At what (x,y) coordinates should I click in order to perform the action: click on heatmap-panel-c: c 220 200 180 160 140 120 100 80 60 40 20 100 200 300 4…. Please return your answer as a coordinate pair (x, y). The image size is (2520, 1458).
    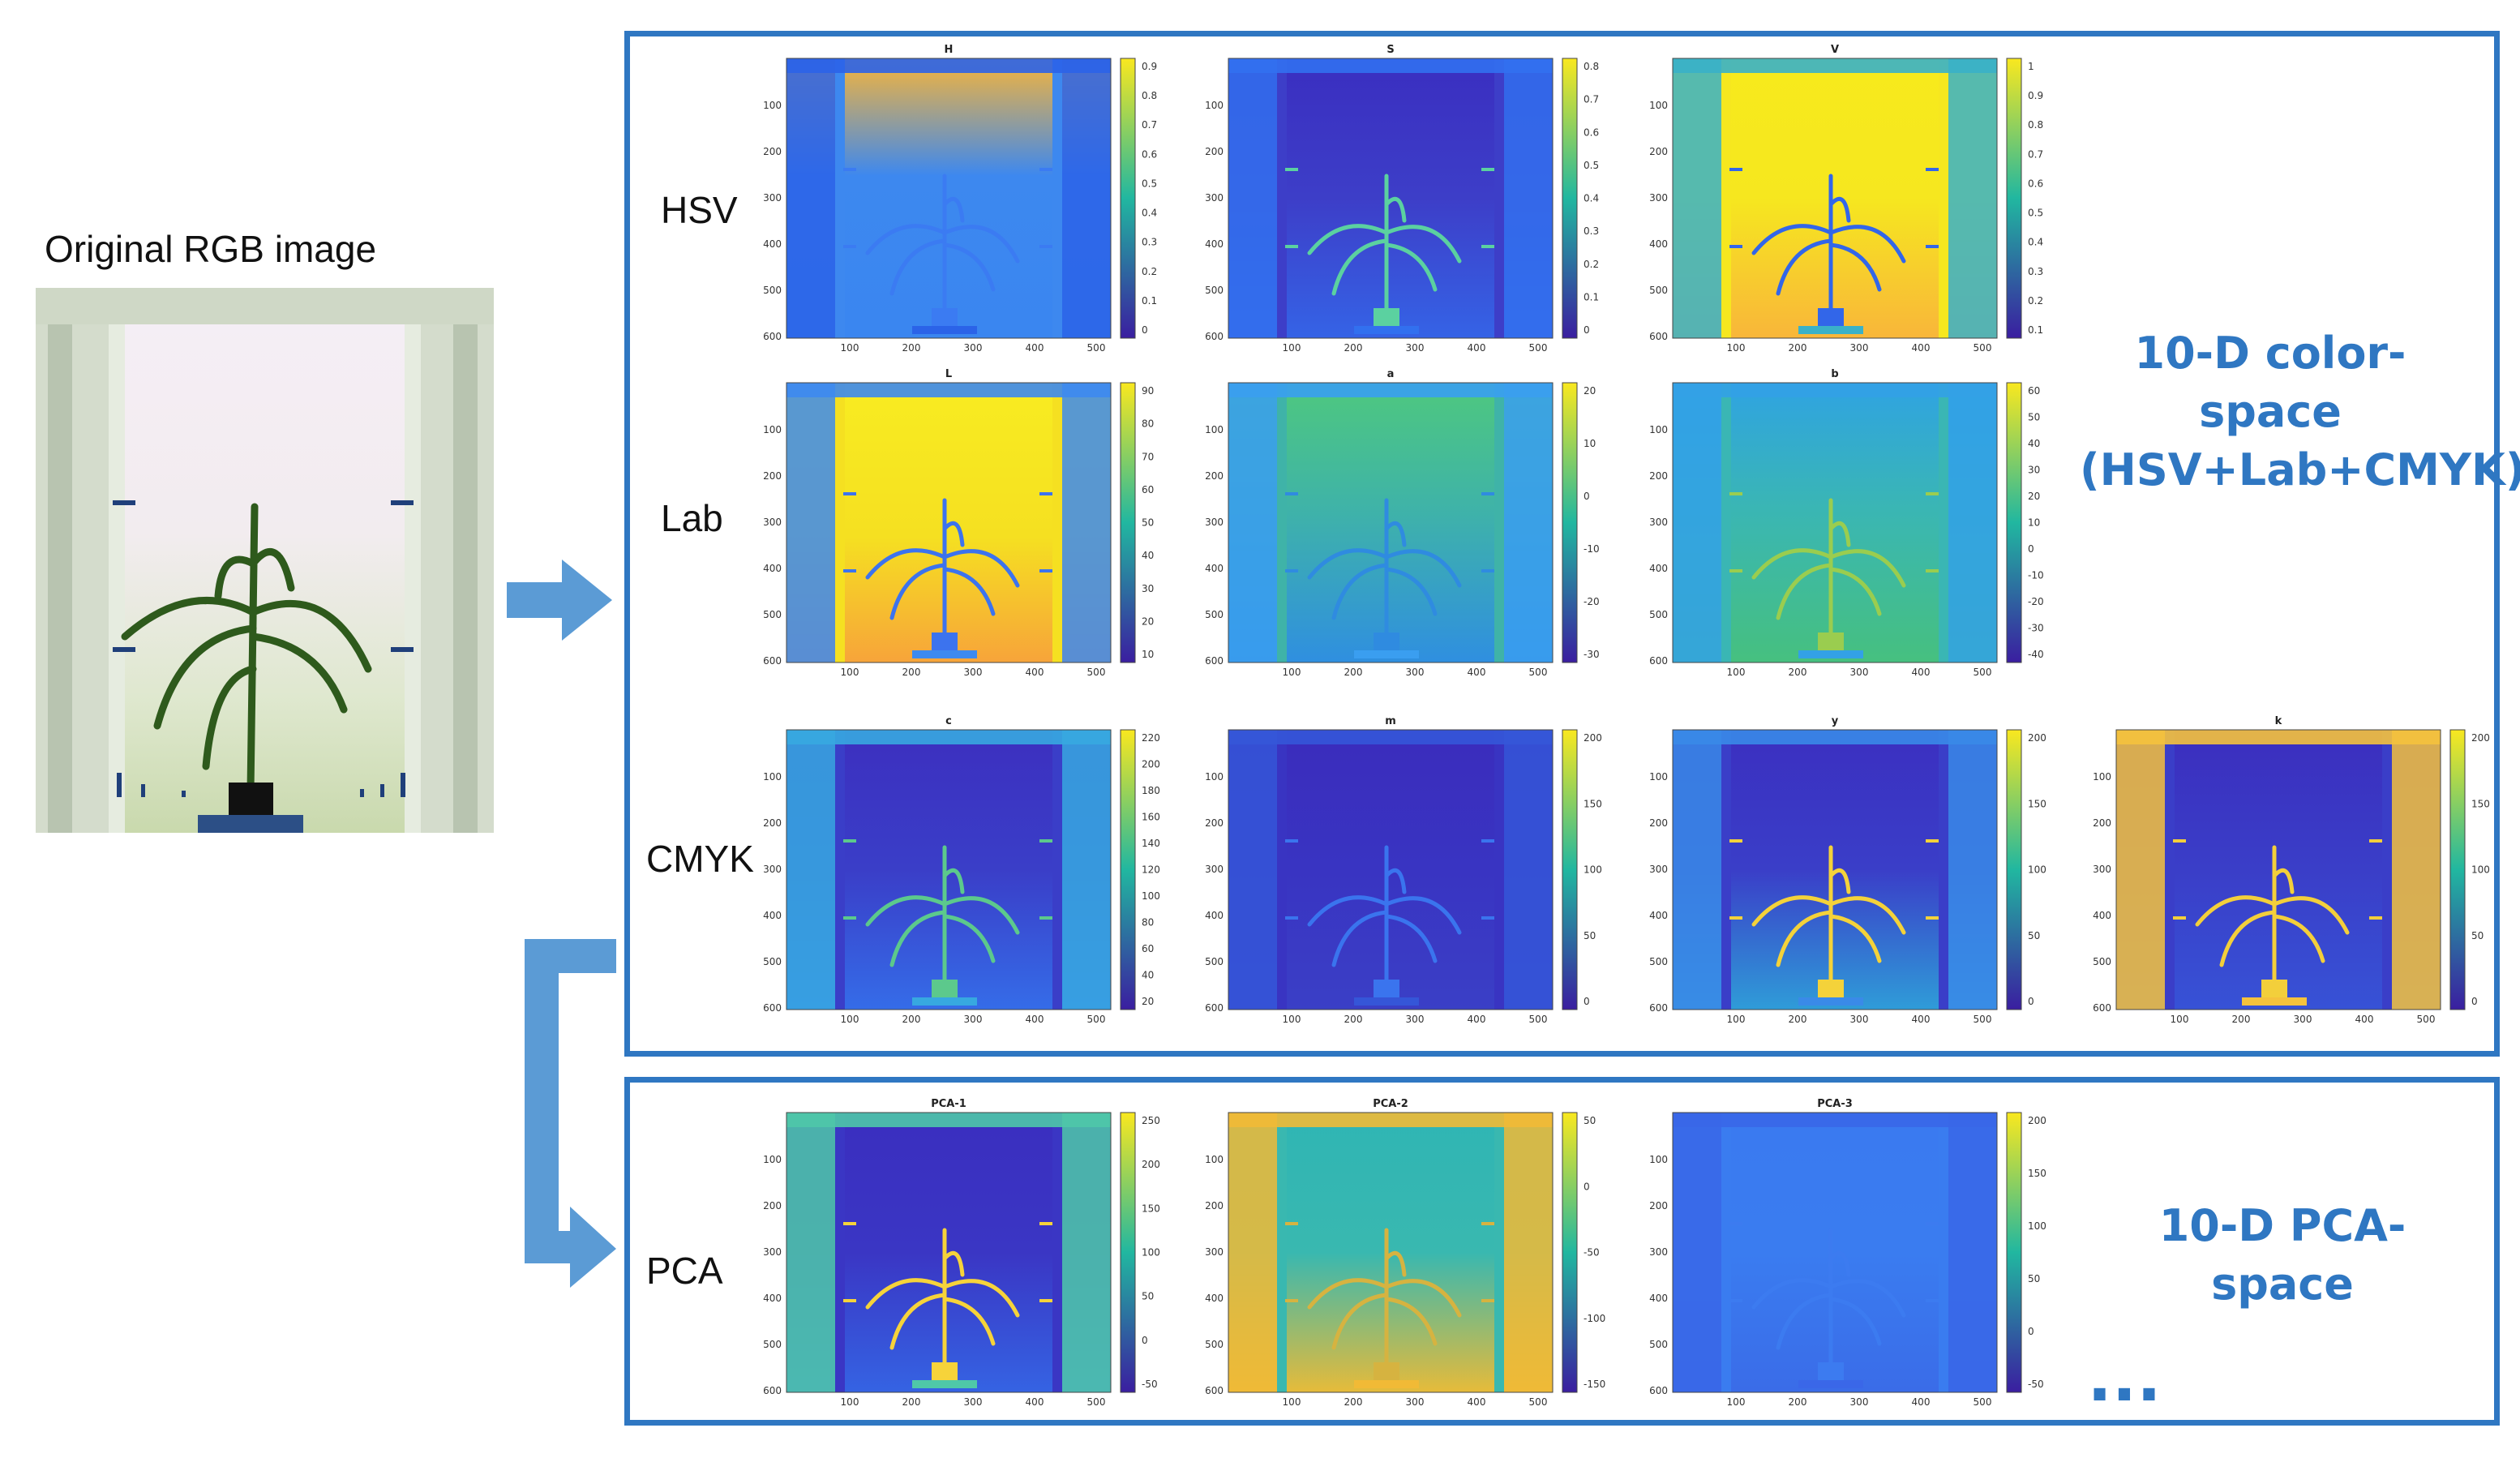
    Looking at the image, I should click on (990, 878).